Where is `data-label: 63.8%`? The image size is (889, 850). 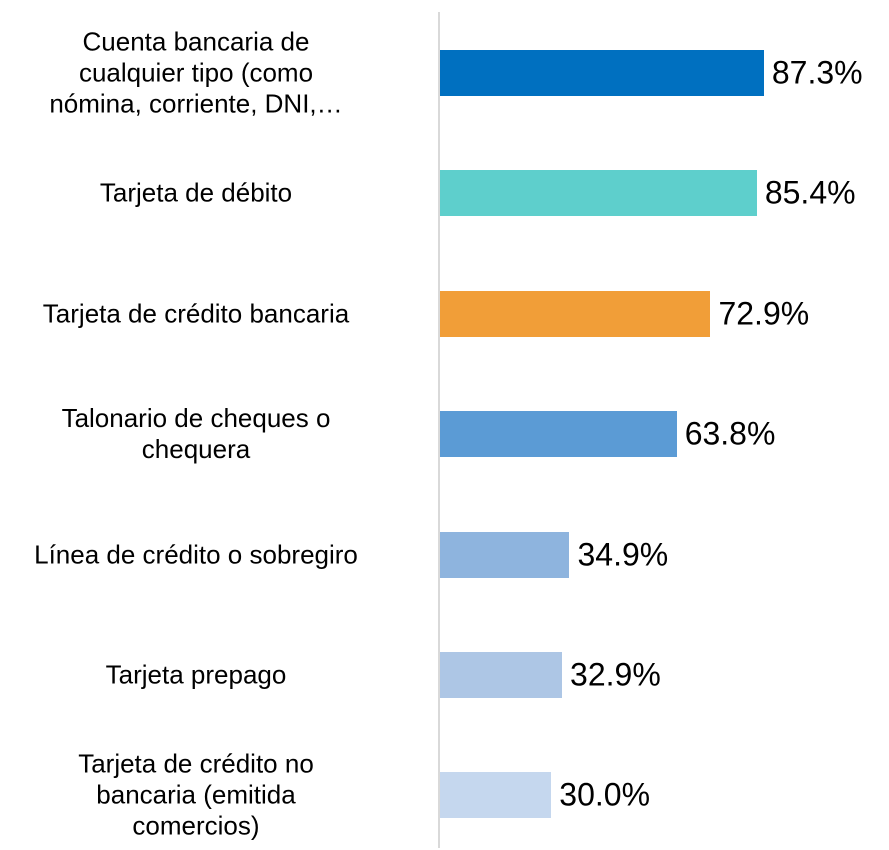 data-label: 63.8% is located at coordinates (730, 433).